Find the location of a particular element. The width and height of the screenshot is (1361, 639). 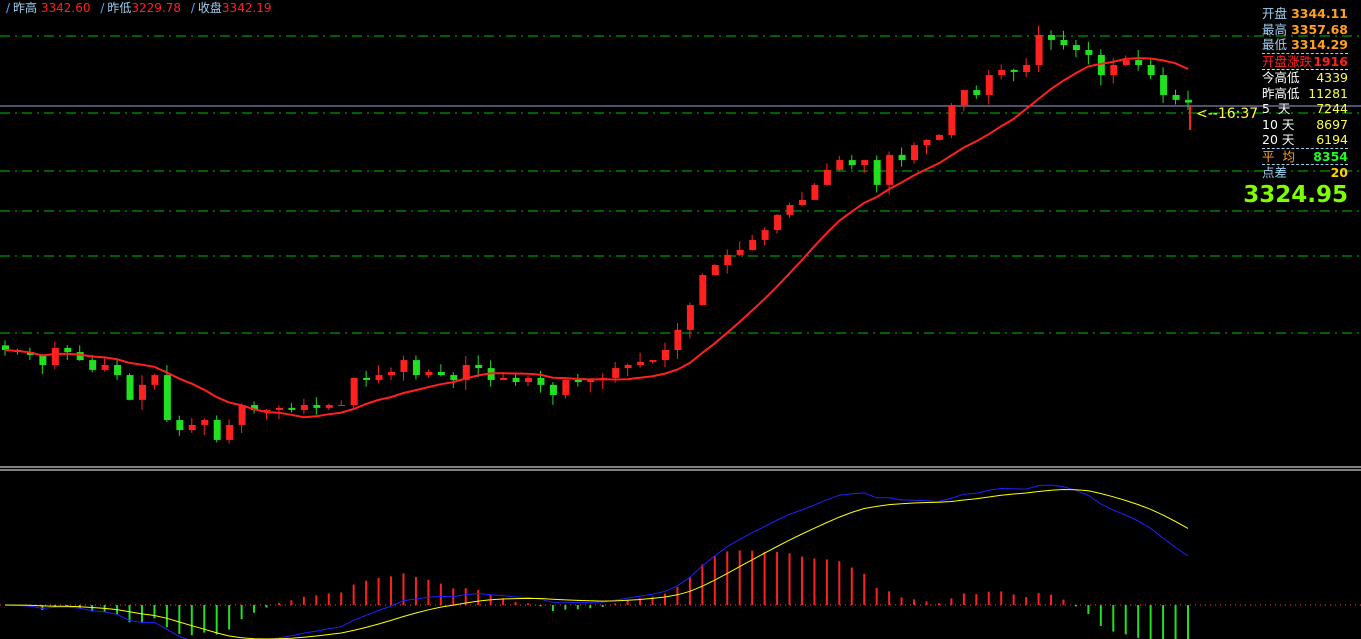

low-label: 最低 is located at coordinates (1275, 44).